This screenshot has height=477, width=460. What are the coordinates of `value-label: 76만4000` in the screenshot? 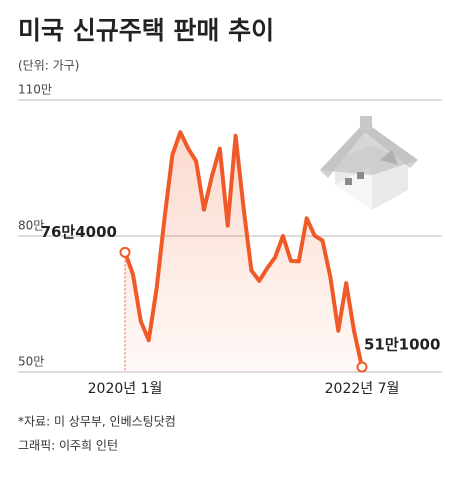 It's located at (79, 232).